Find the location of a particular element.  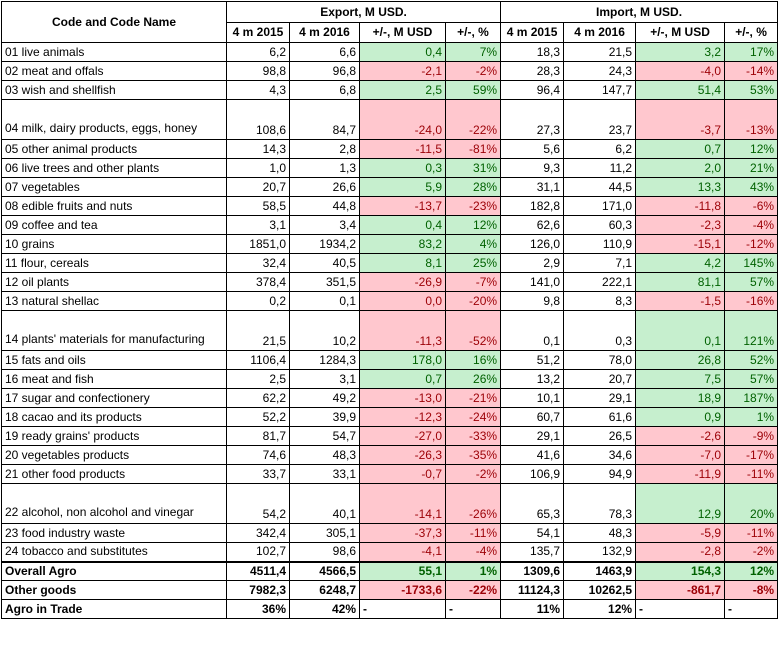

export-2015-cell: 62,2 is located at coordinates (258, 398).